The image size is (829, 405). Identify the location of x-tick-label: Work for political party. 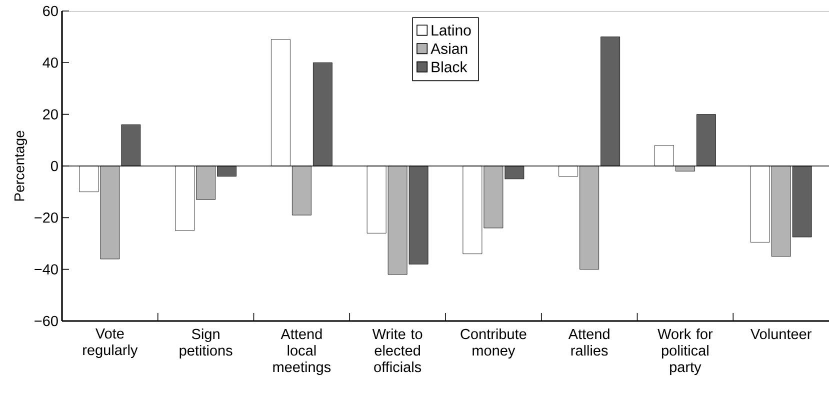
(685, 352).